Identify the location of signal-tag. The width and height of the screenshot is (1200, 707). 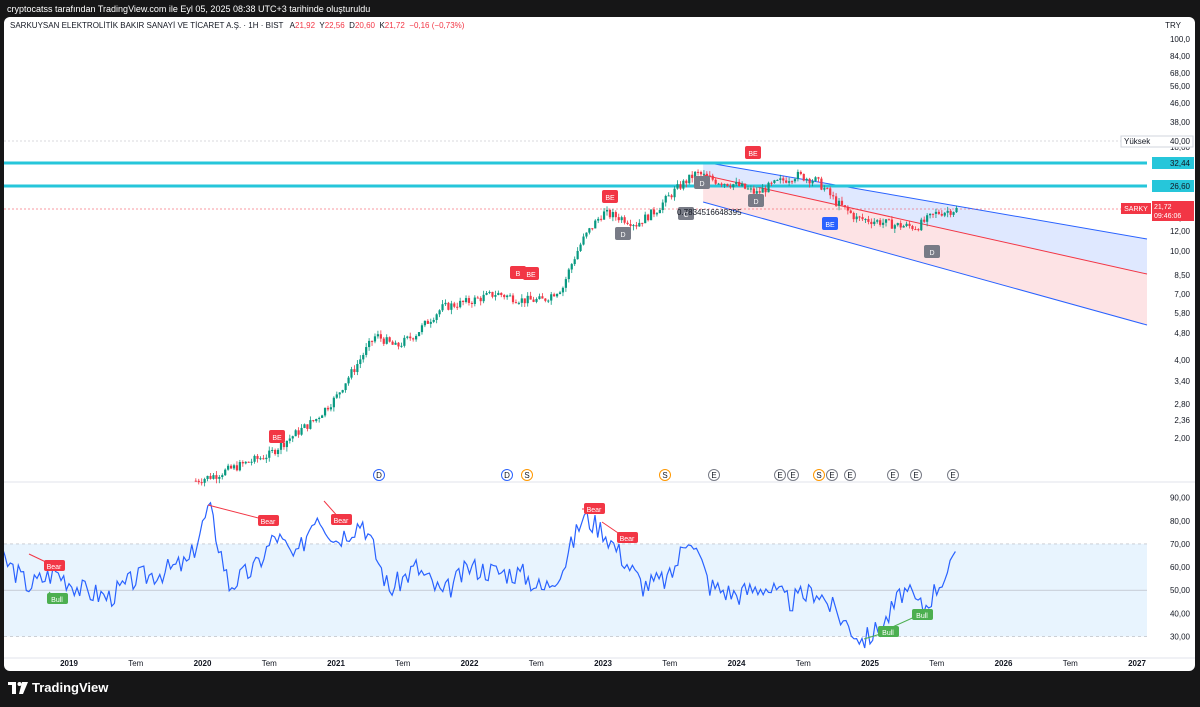
(610, 196).